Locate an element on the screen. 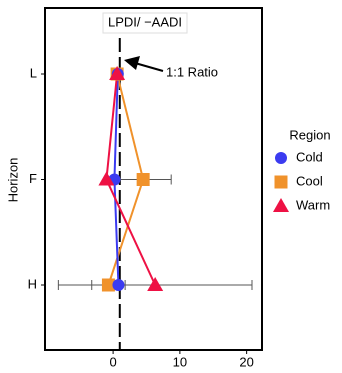 The height and width of the screenshot is (373, 342). y-tick-label: L is located at coordinates (33, 72).